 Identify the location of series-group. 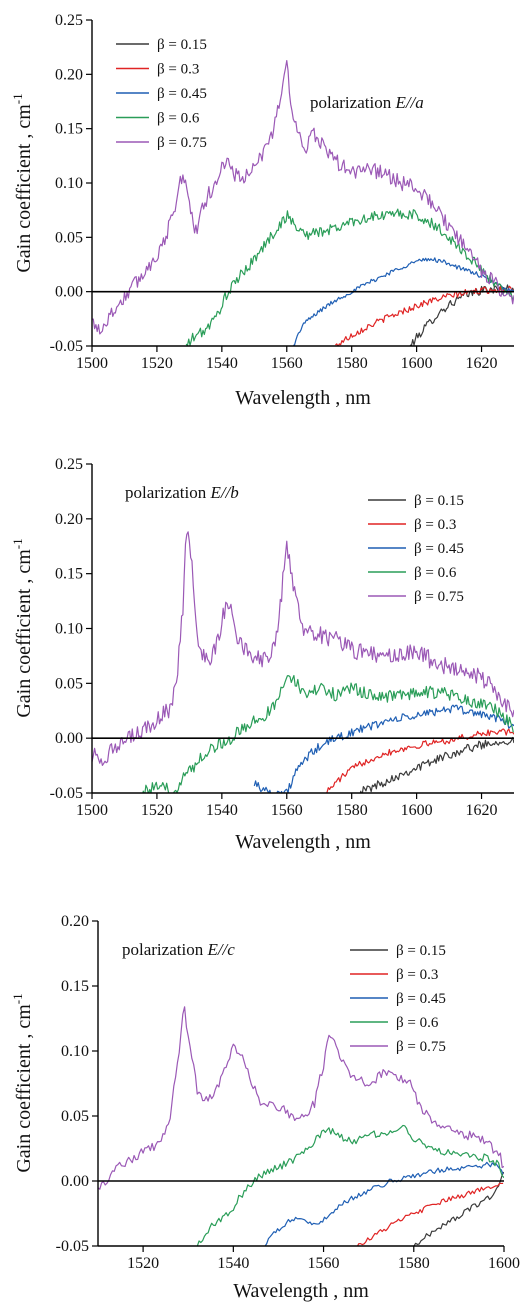
(301, 1126).